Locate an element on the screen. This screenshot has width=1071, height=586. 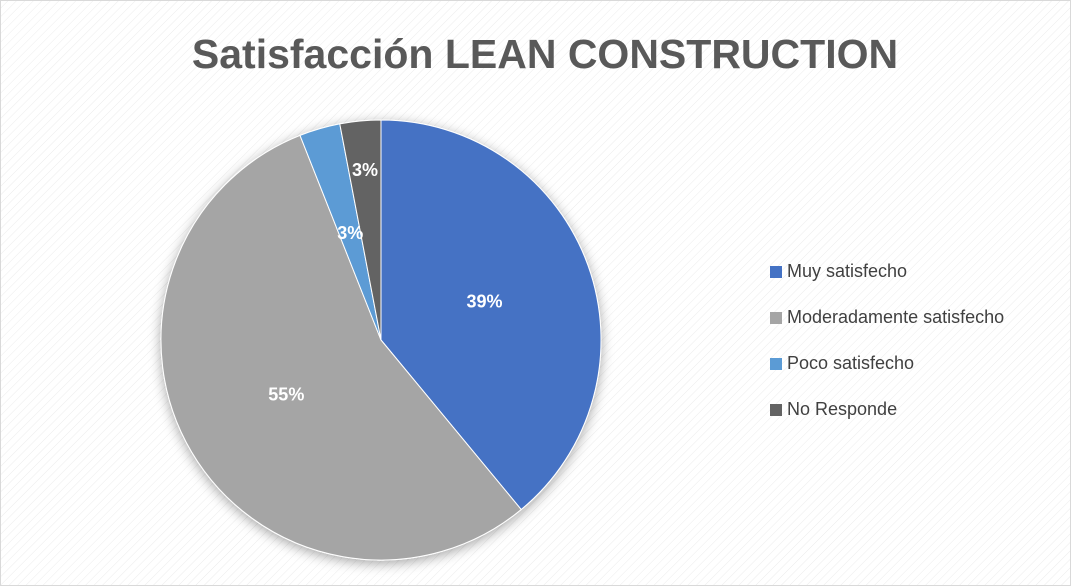
legend-label: No Responde is located at coordinates (842, 409).